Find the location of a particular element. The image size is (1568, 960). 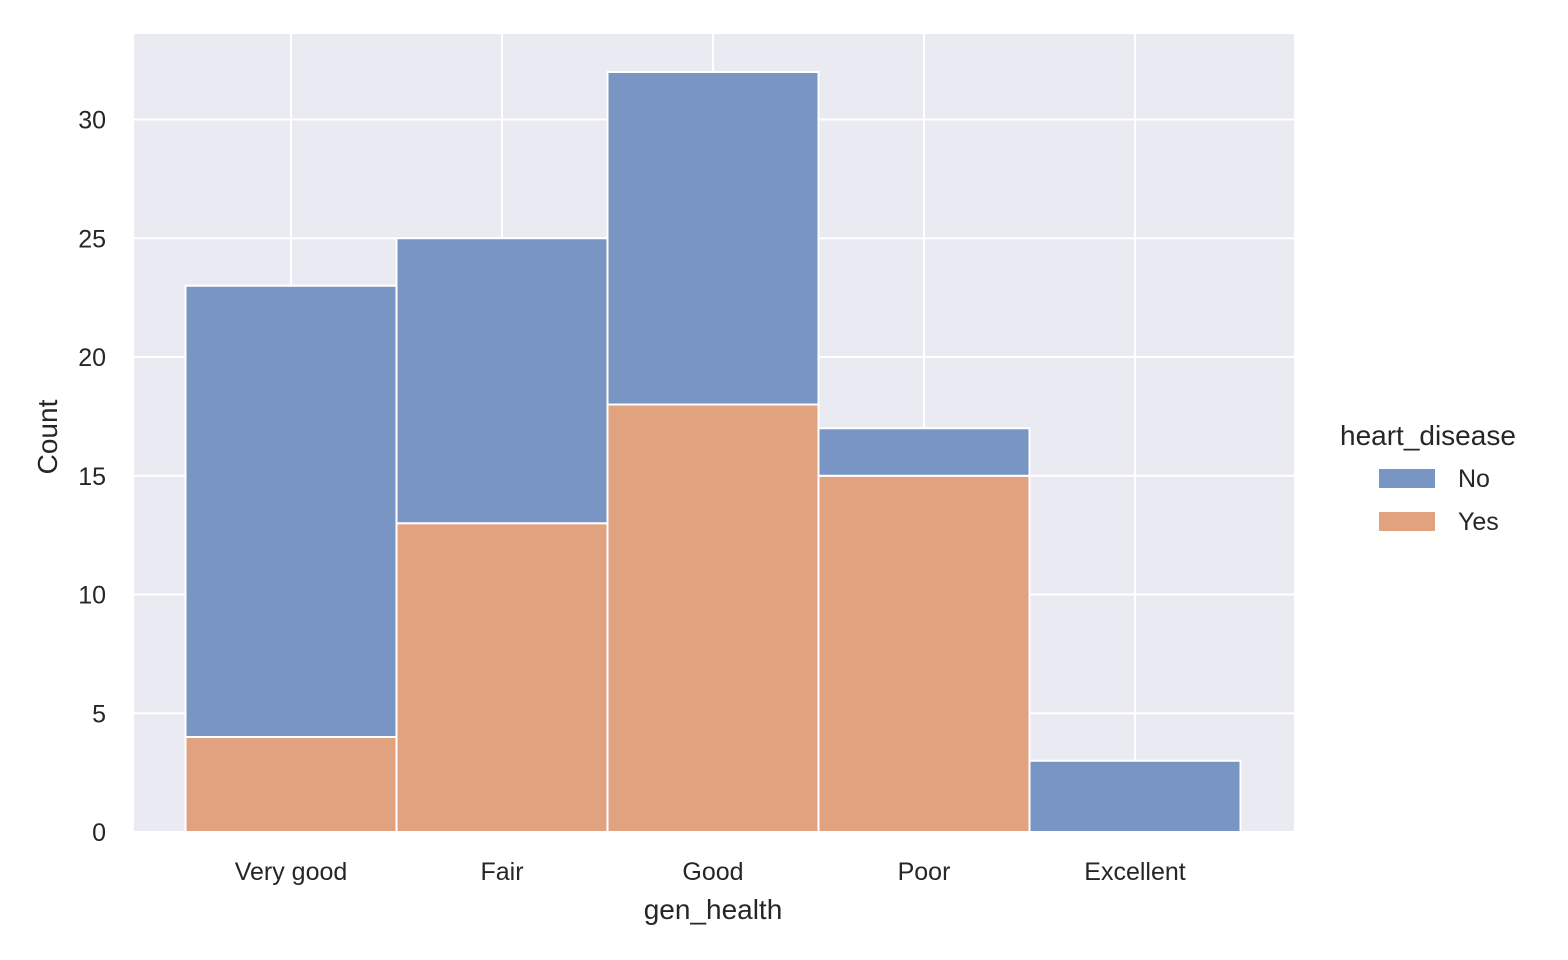

legend: heart_disease No Yes is located at coordinates (1428, 478).